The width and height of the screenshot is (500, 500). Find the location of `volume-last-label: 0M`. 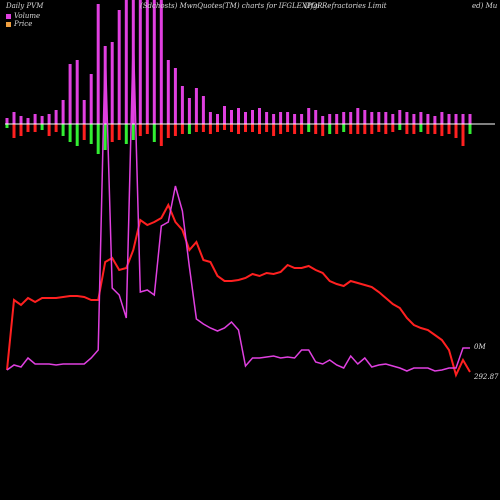

volume-last-label: 0M is located at coordinates (480, 347).